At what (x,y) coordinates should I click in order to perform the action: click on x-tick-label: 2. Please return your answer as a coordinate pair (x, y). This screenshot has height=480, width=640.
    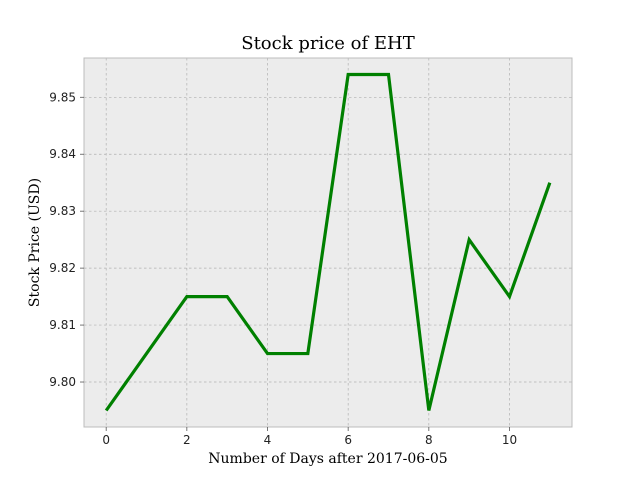
    Looking at the image, I should click on (187, 440).